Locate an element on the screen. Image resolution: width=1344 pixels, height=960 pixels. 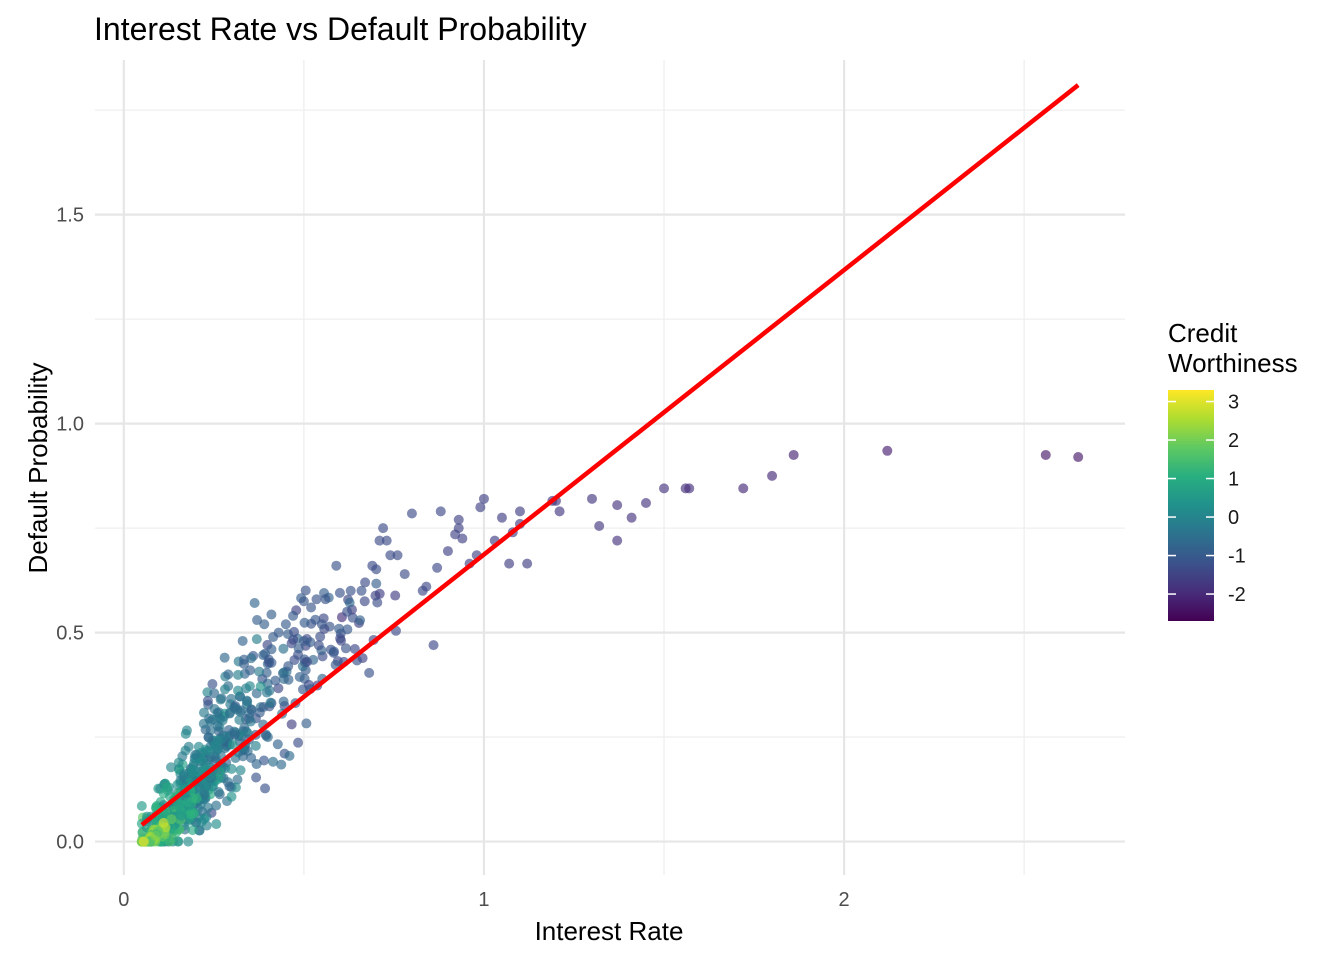
x-tick-label: 1 is located at coordinates (483, 900).